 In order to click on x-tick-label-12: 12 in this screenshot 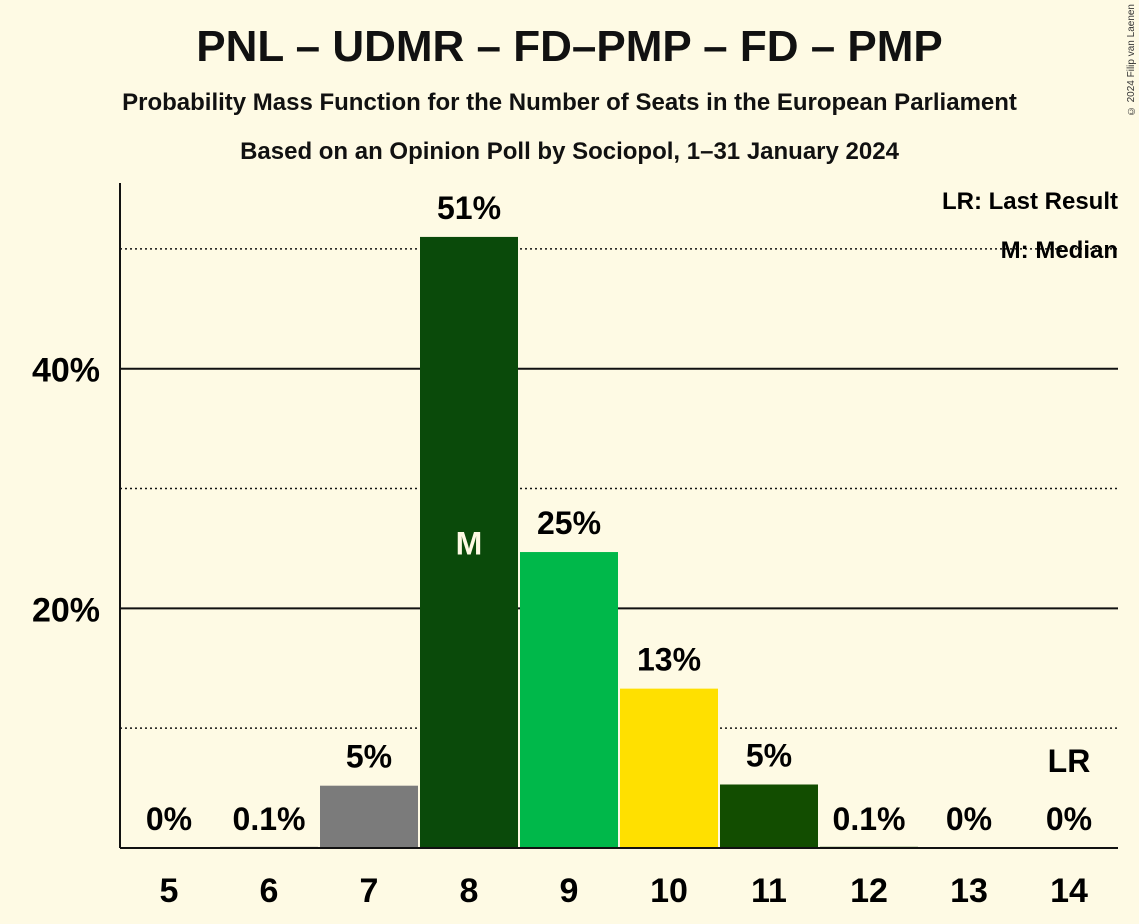, I will do `click(869, 891)`.